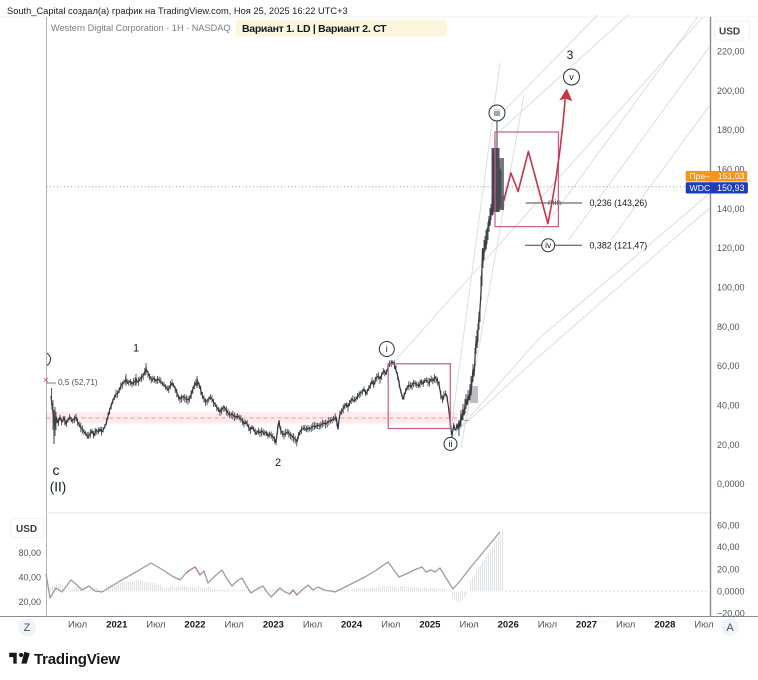 The width and height of the screenshot is (758, 680). Describe the element at coordinates (273, 625) in the screenshot. I see `svg-text: 2023` at that location.